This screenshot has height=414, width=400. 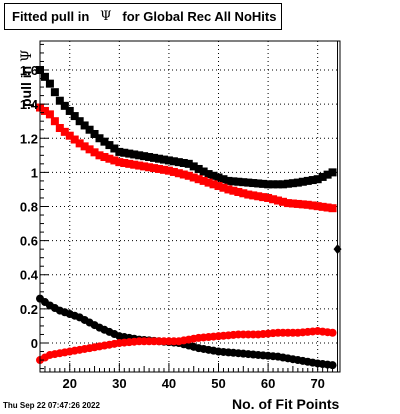 What do you see at coordinates (218, 383) in the screenshot?
I see `x-tick-label: 50` at bounding box center [218, 383].